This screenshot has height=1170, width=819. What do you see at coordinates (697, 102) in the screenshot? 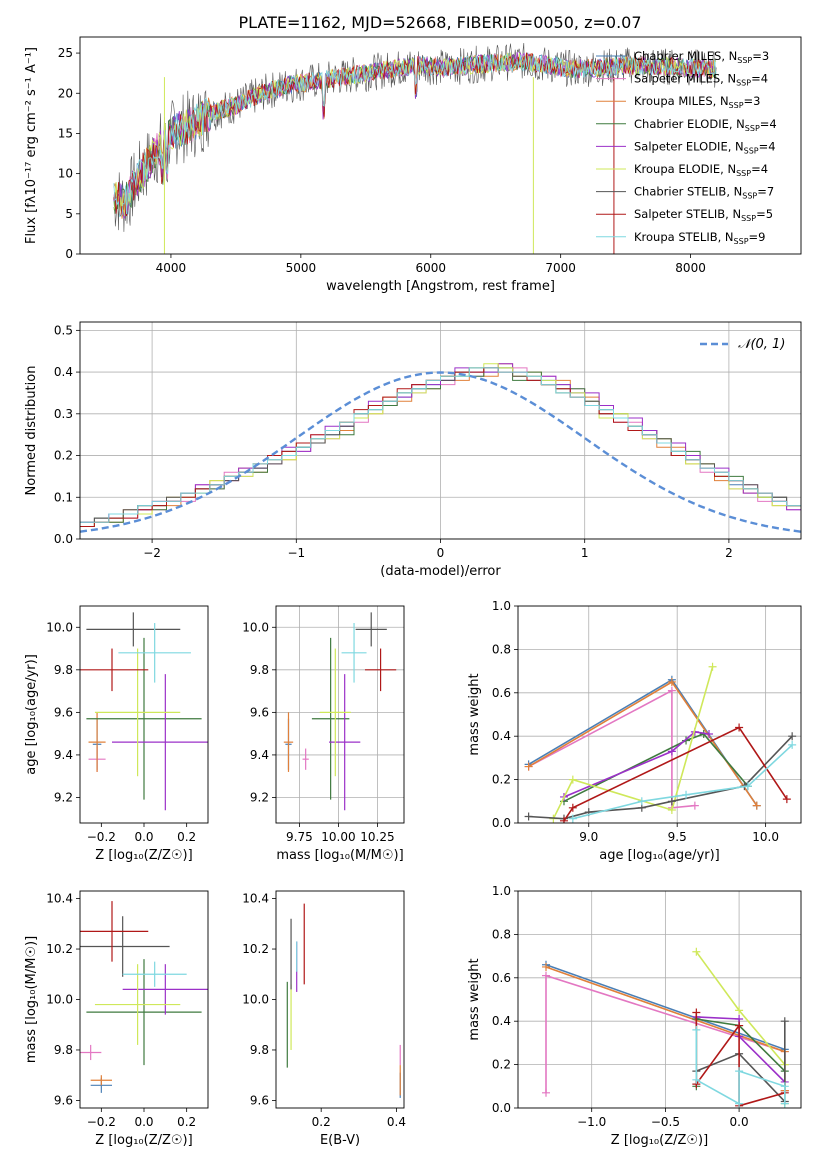
I see `legend-entry: Kroupa MILES, NSSP=3` at bounding box center [697, 102].